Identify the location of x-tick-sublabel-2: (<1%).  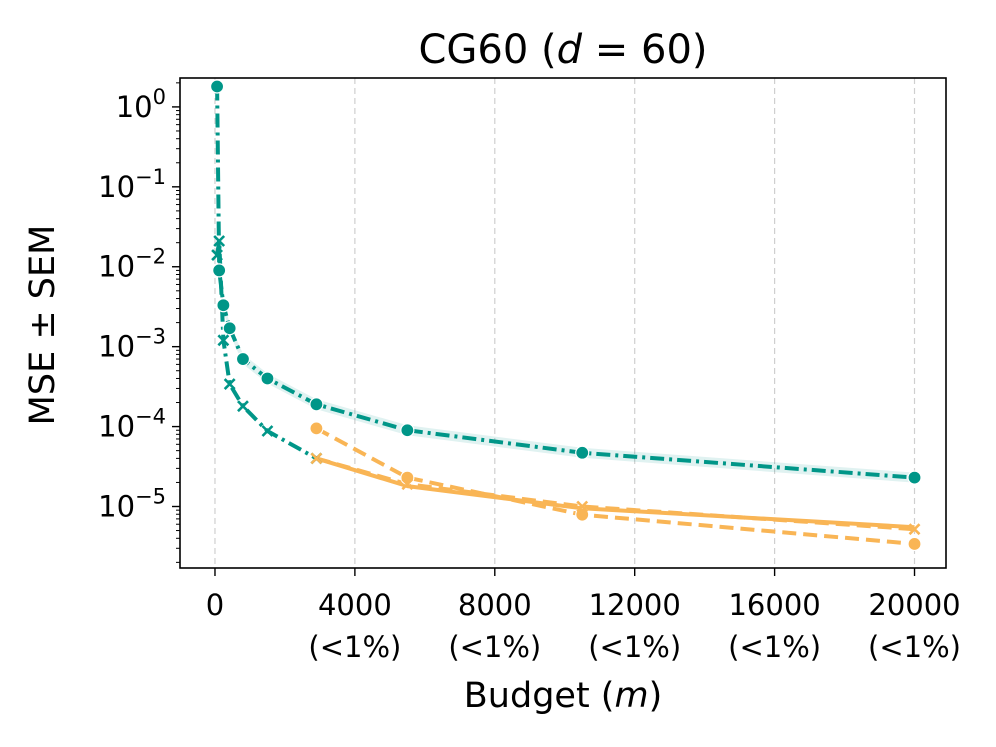
(494, 647).